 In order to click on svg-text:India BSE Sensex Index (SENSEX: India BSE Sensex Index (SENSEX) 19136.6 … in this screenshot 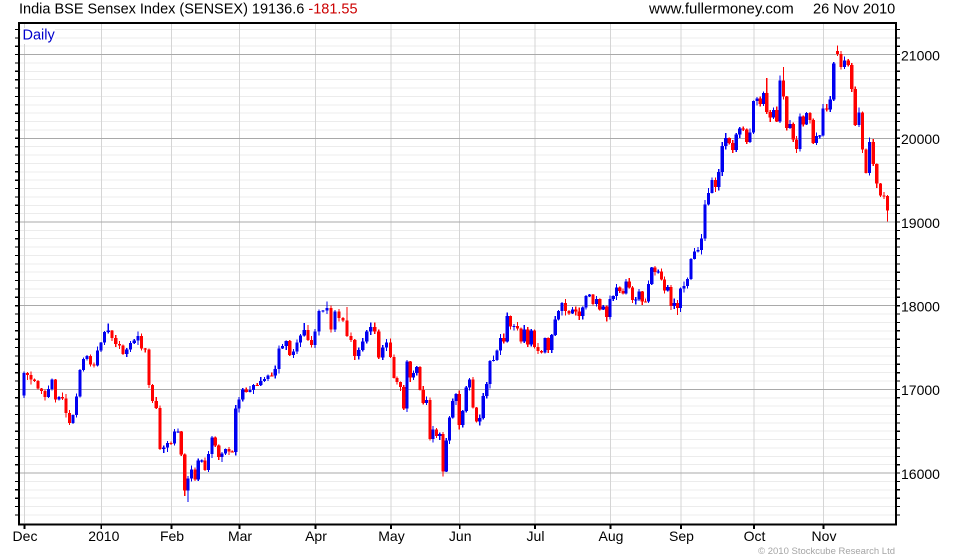, I will do `click(188, 10)`.